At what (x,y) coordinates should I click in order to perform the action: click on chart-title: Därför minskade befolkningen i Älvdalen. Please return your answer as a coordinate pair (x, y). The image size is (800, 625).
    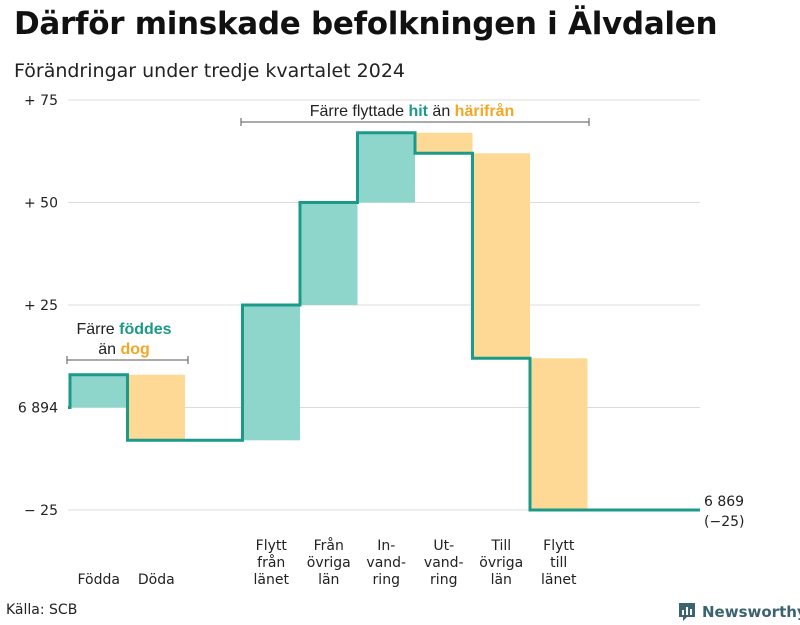
    Looking at the image, I should click on (366, 24).